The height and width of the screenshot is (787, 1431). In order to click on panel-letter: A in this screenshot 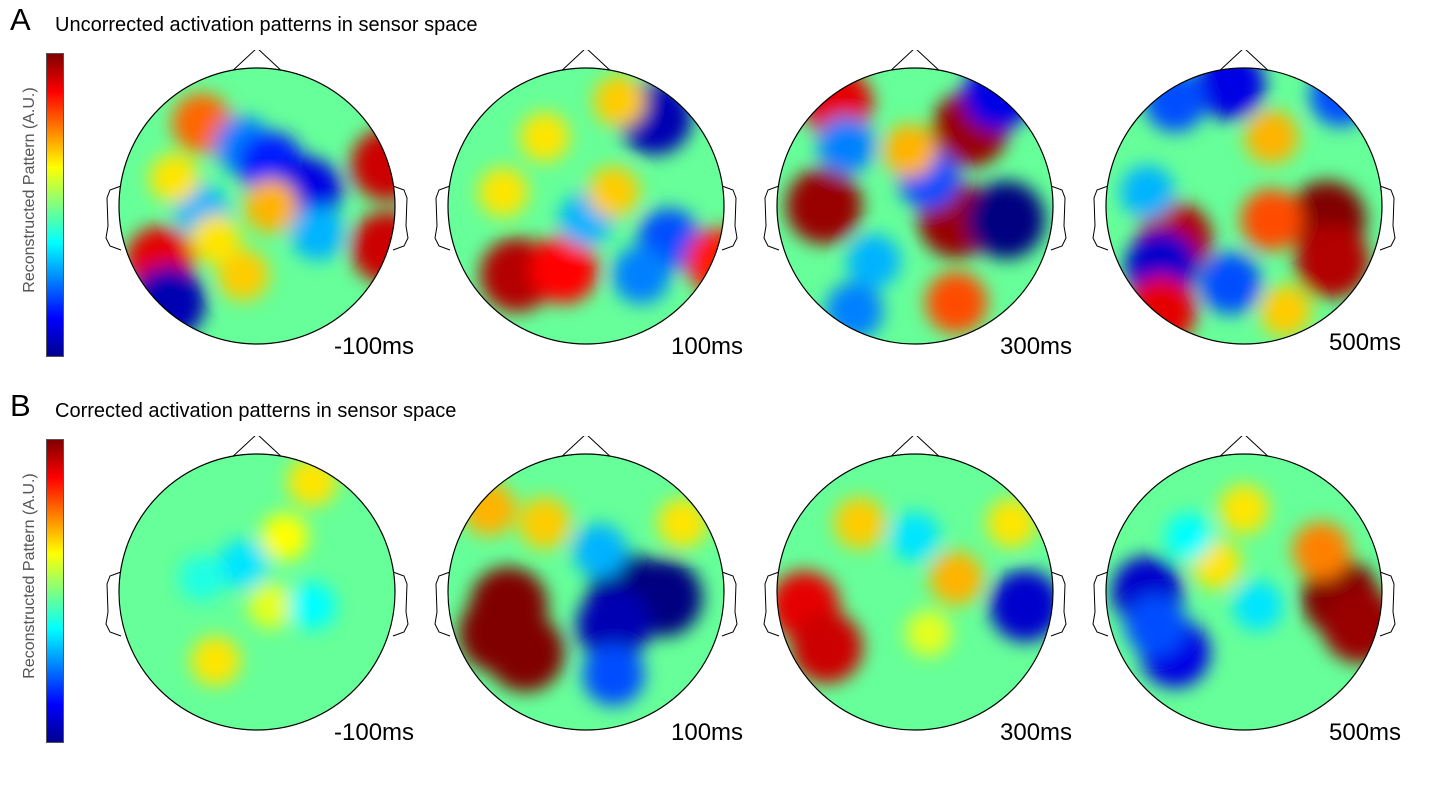, I will do `click(20, 19)`.